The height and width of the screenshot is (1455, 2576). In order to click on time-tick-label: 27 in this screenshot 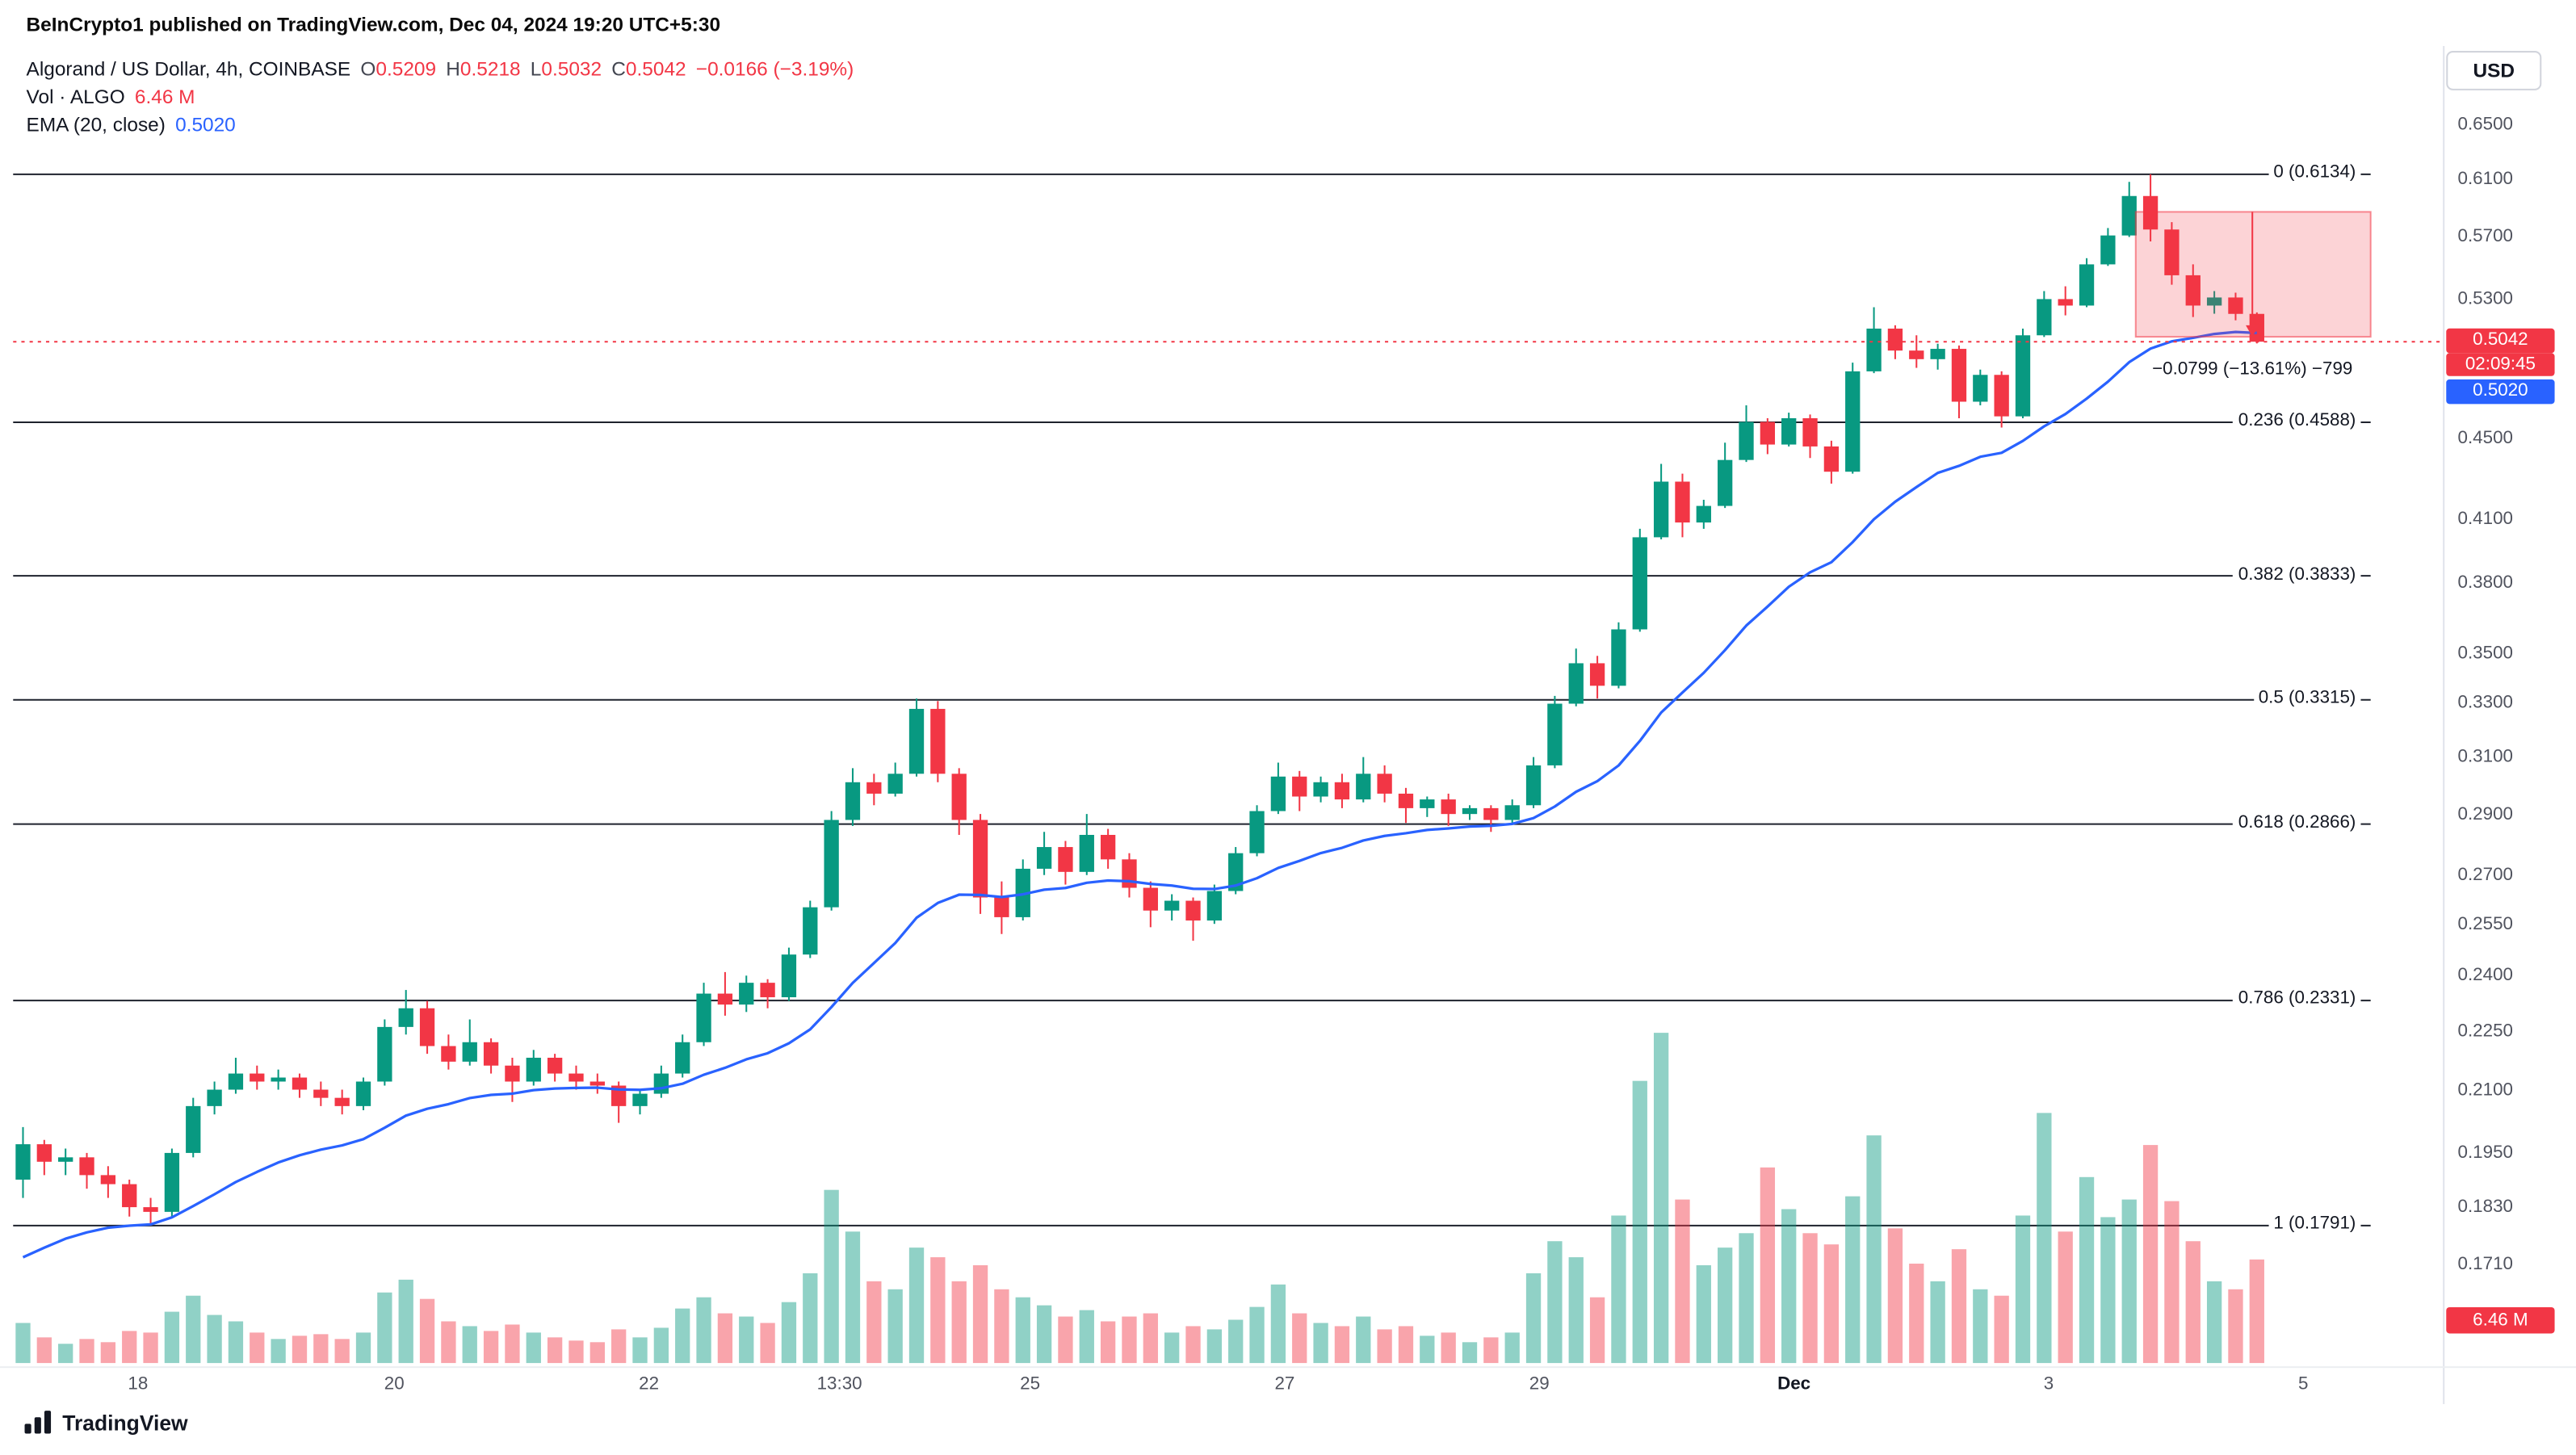, I will do `click(1284, 1384)`.